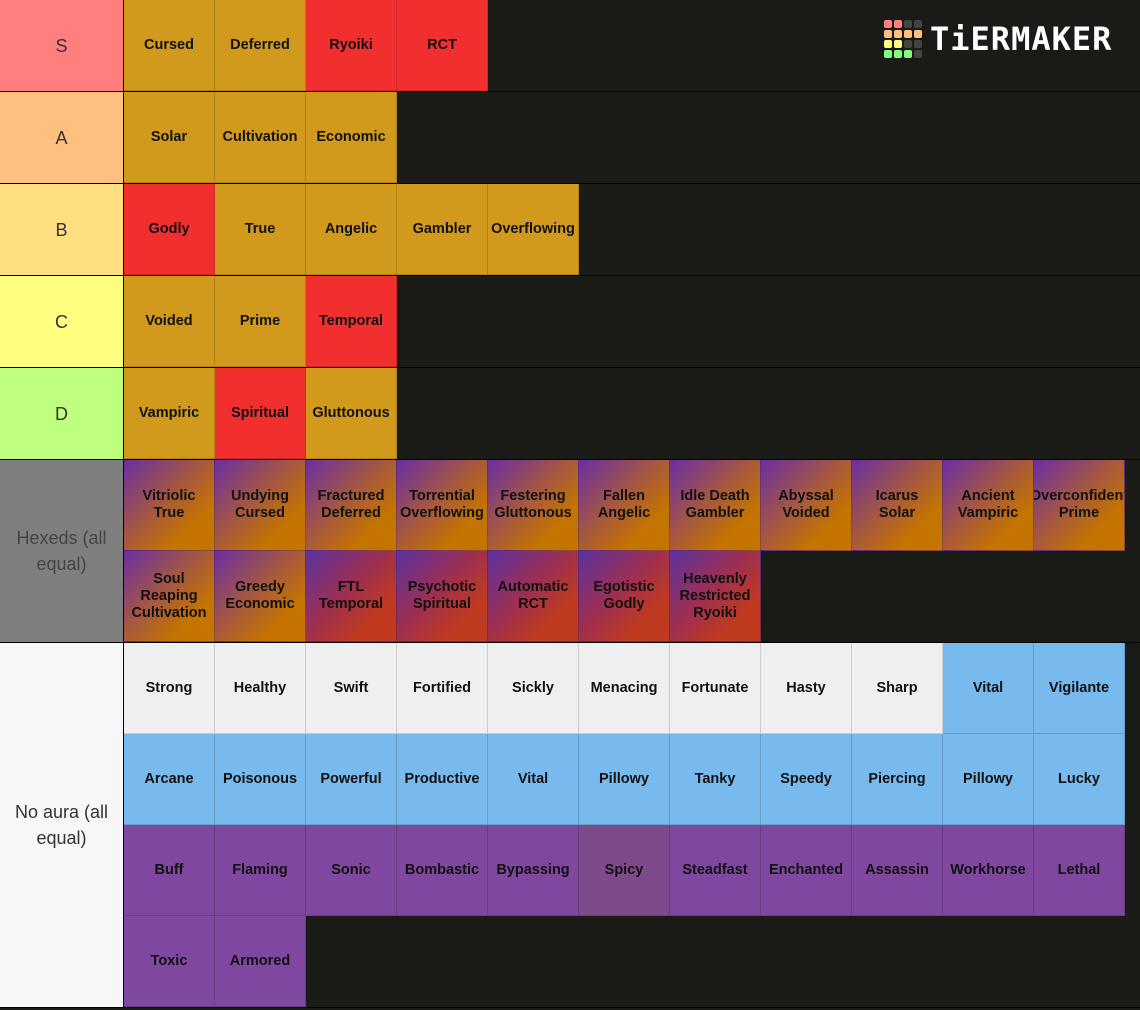  I want to click on tier-item: Lethal, so click(1079, 870).